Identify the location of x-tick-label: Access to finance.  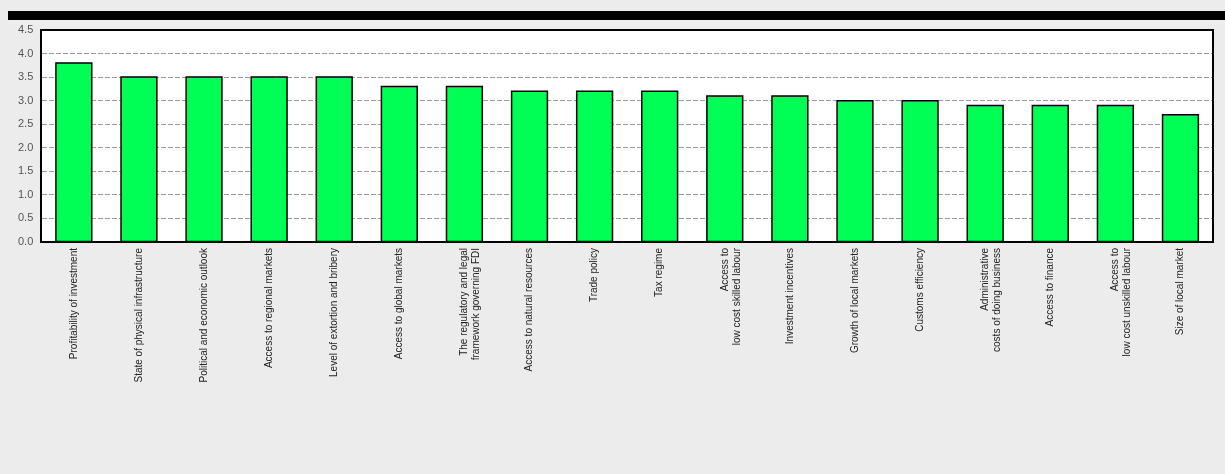
(1050, 287).